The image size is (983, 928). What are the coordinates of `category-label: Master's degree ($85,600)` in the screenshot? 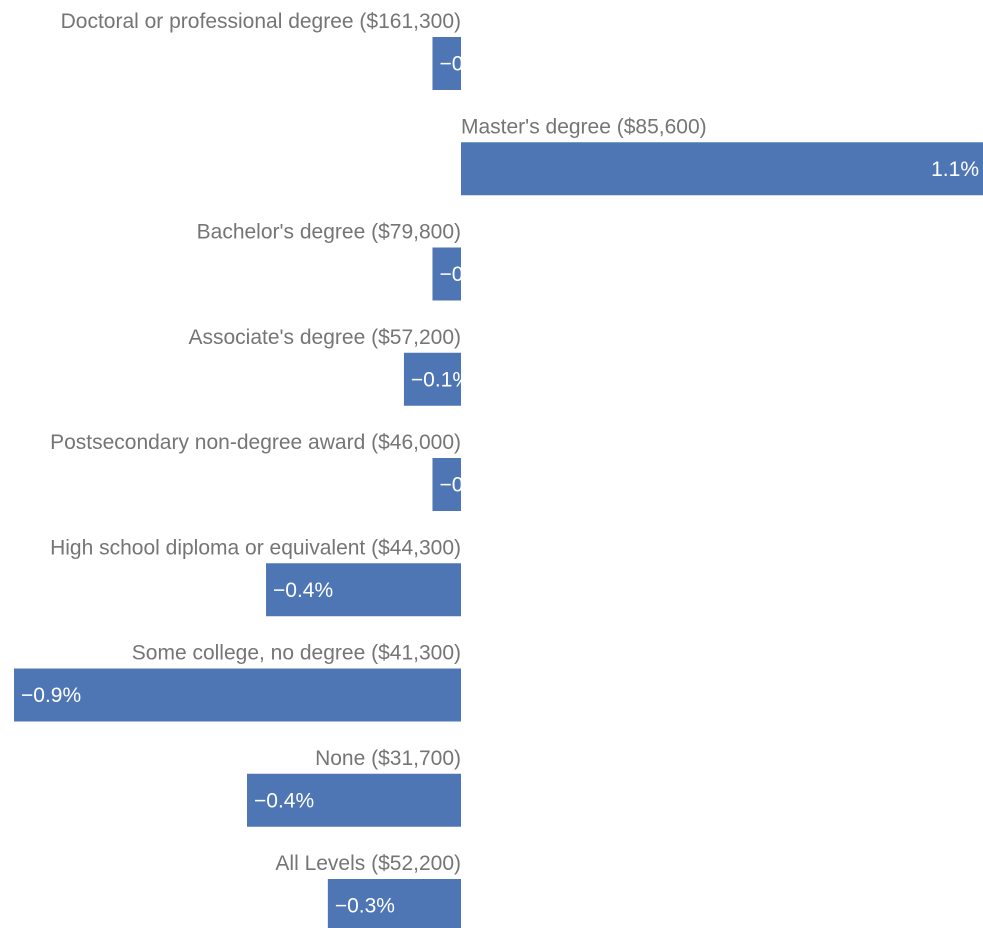 It's located at (584, 126).